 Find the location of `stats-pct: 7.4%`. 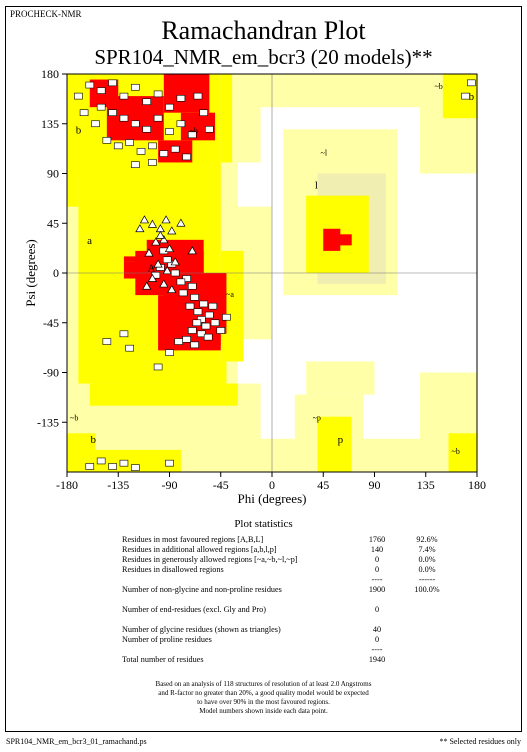

stats-pct: 7.4% is located at coordinates (427, 549).